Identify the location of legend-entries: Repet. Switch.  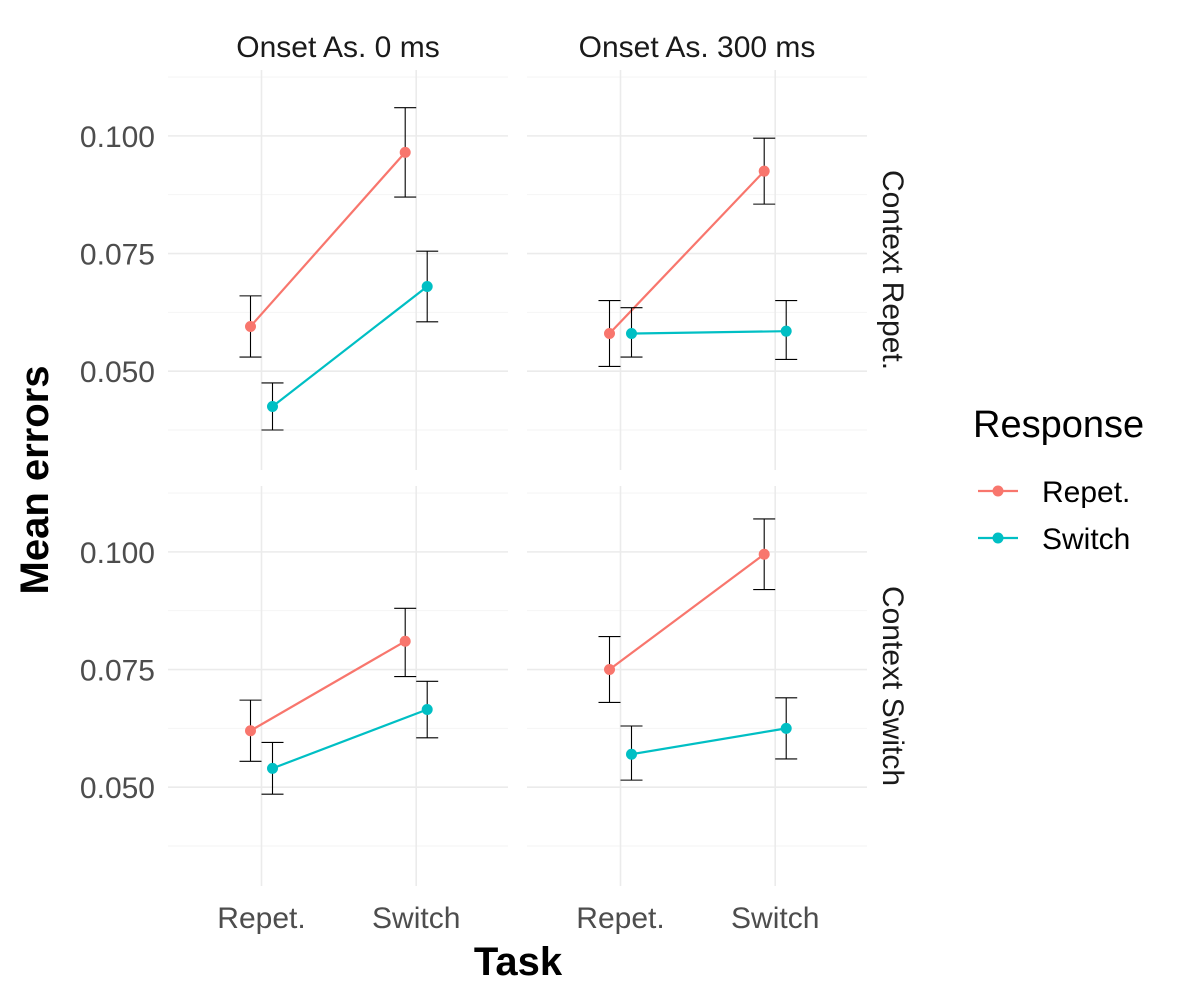
(1054, 516).